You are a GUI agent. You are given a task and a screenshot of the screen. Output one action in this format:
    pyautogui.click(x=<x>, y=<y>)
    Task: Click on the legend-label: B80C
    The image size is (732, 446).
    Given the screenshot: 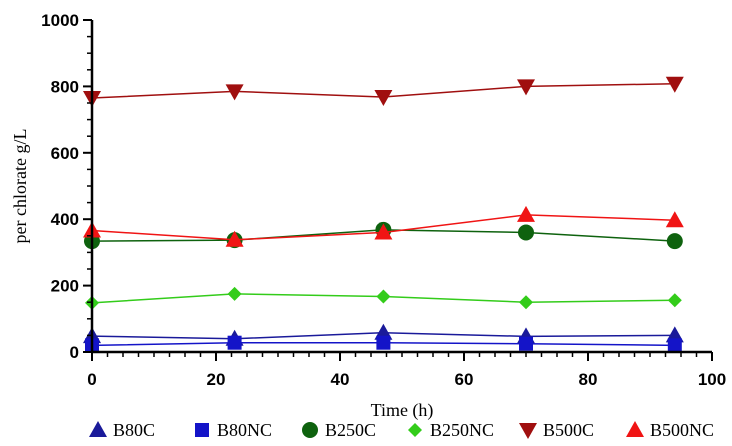 What is the action you would take?
    pyautogui.click(x=134, y=430)
    